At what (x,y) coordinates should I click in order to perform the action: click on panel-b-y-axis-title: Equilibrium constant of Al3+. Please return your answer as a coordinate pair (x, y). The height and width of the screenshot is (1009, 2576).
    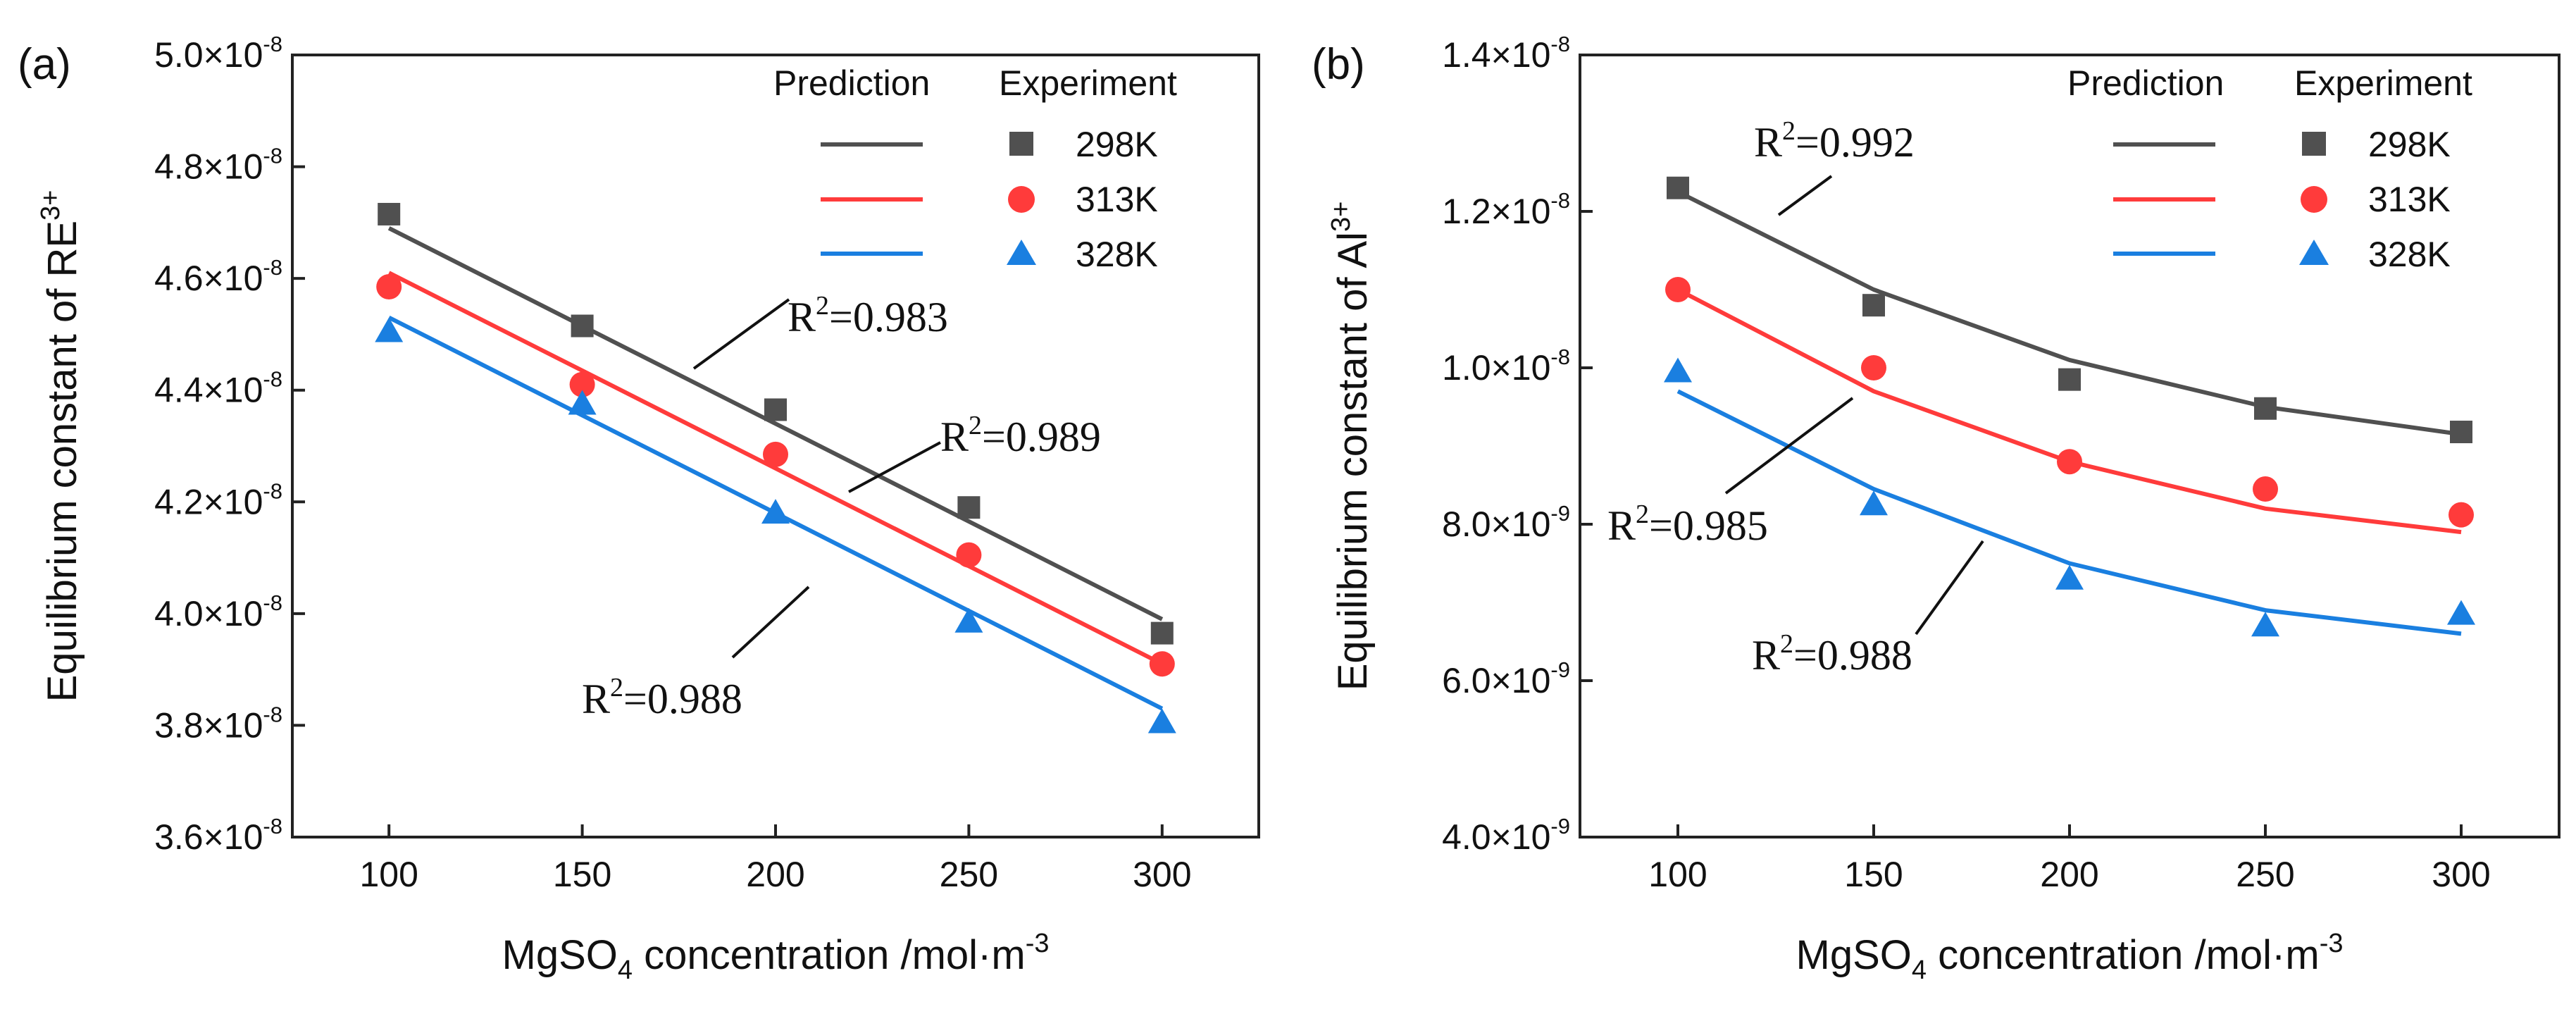
    Looking at the image, I should click on (1351, 447).